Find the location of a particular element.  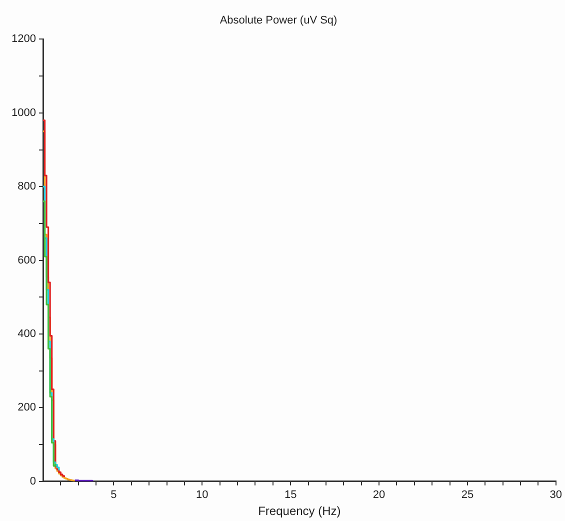

x-tick-label: 15 is located at coordinates (290, 495).